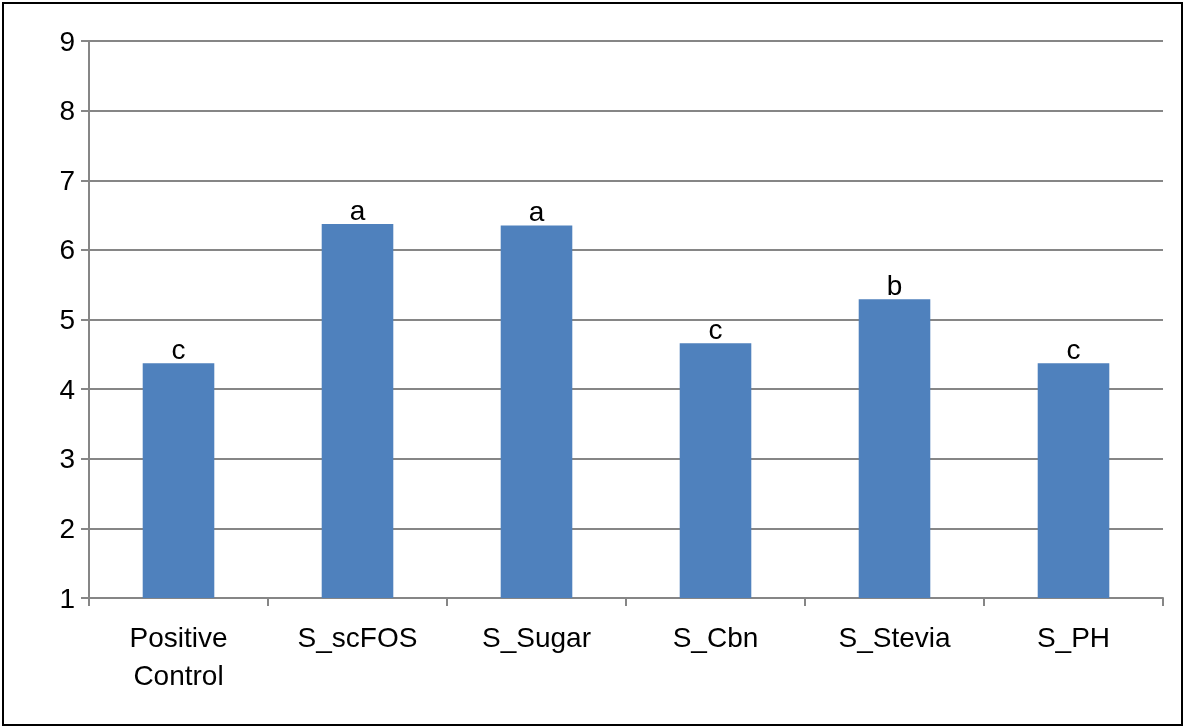 The height and width of the screenshot is (728, 1185). What do you see at coordinates (67, 180) in the screenshot?
I see `y-tick-label: 7` at bounding box center [67, 180].